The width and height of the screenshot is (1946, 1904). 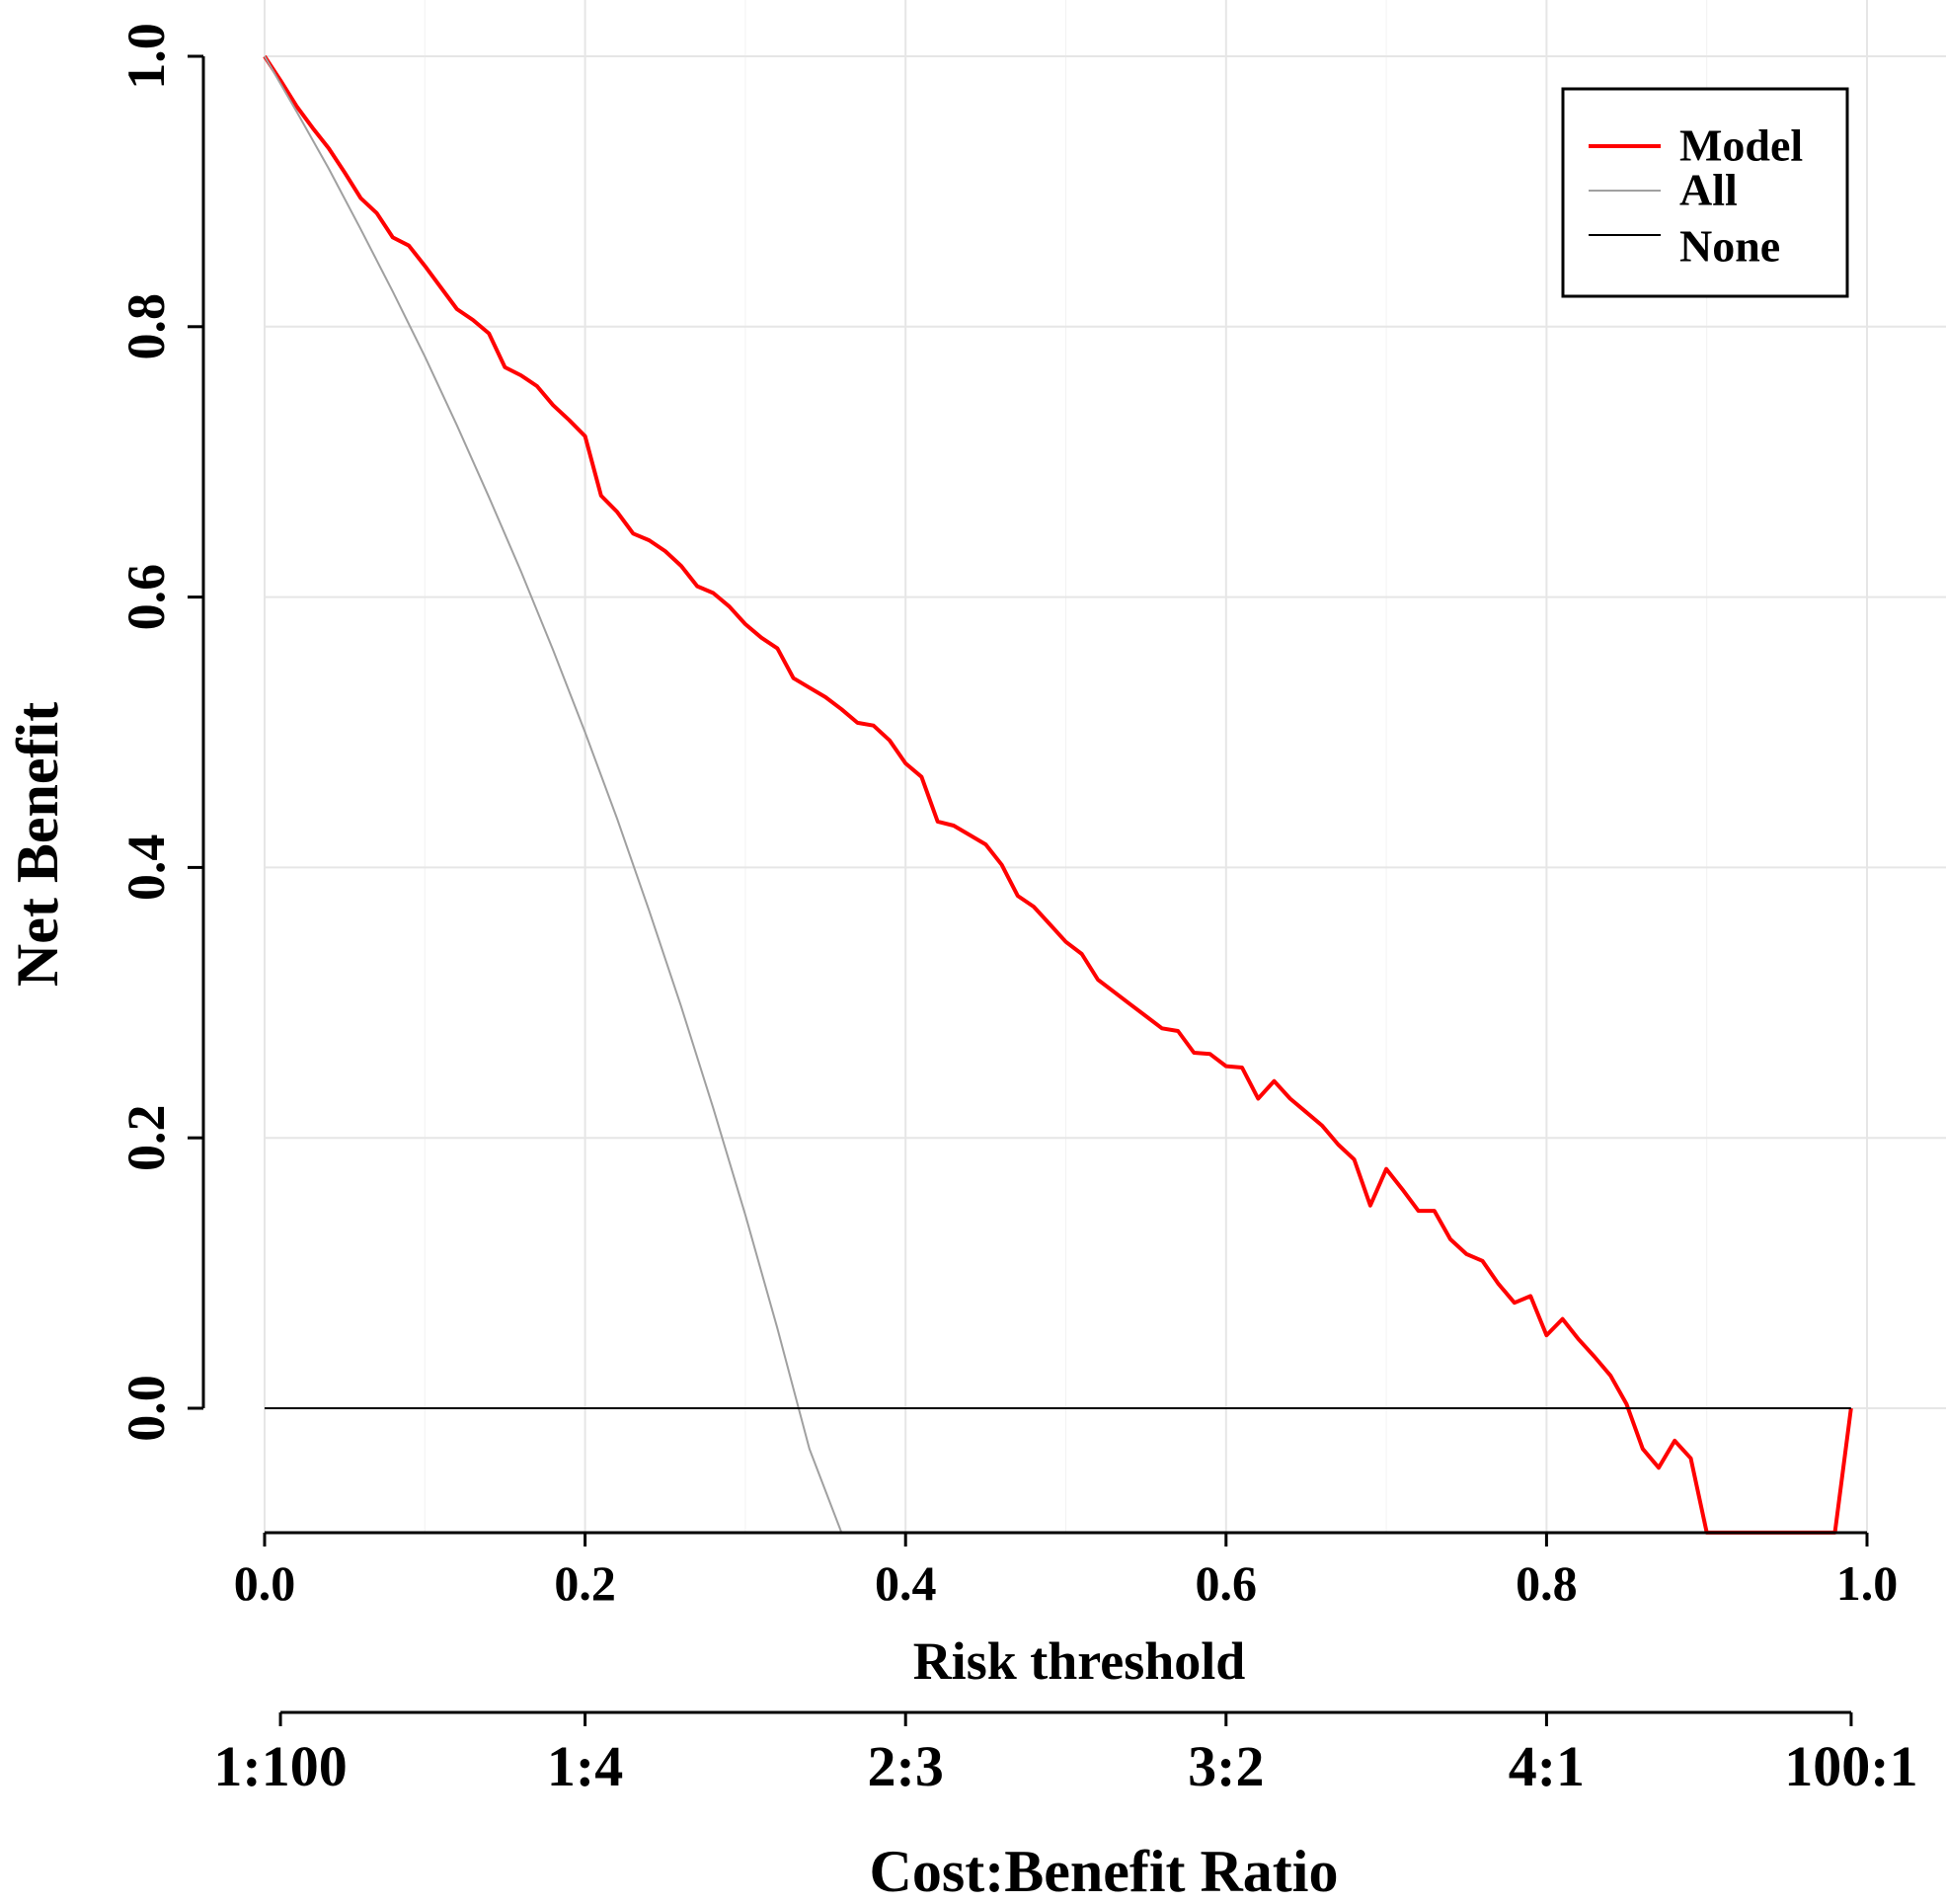 What do you see at coordinates (585, 1766) in the screenshot?
I see `x2-tick-label: 1:4` at bounding box center [585, 1766].